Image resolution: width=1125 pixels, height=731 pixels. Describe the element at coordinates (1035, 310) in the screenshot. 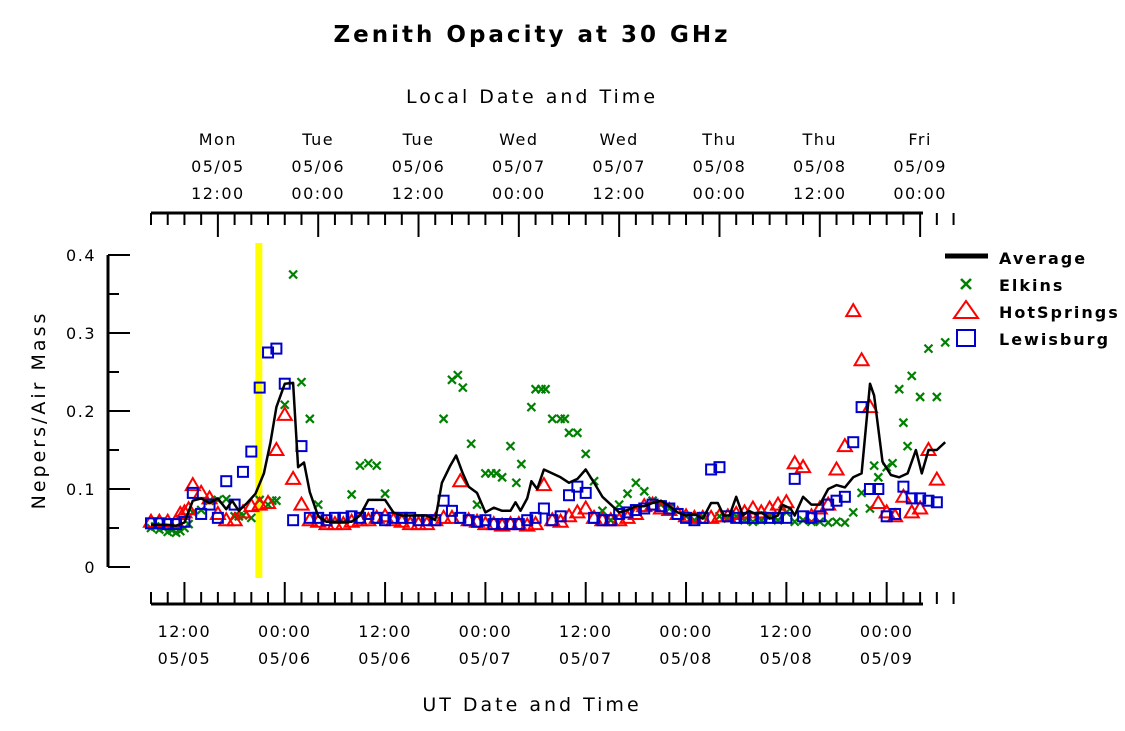

I see `legend-item-hotsprings: HotSprings` at that location.